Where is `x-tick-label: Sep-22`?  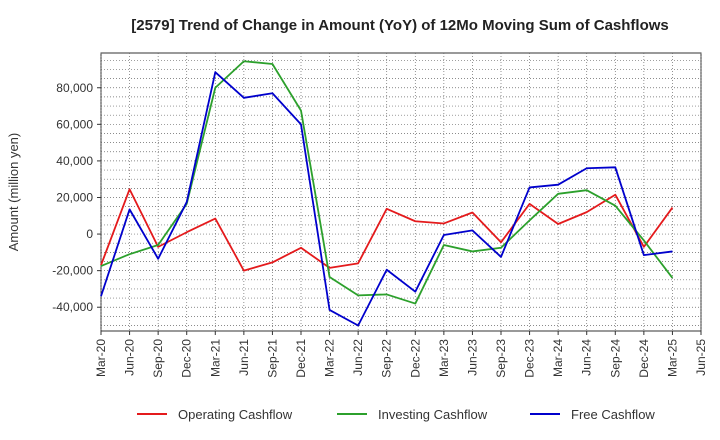
x-tick-label: Sep-22 is located at coordinates (387, 358).